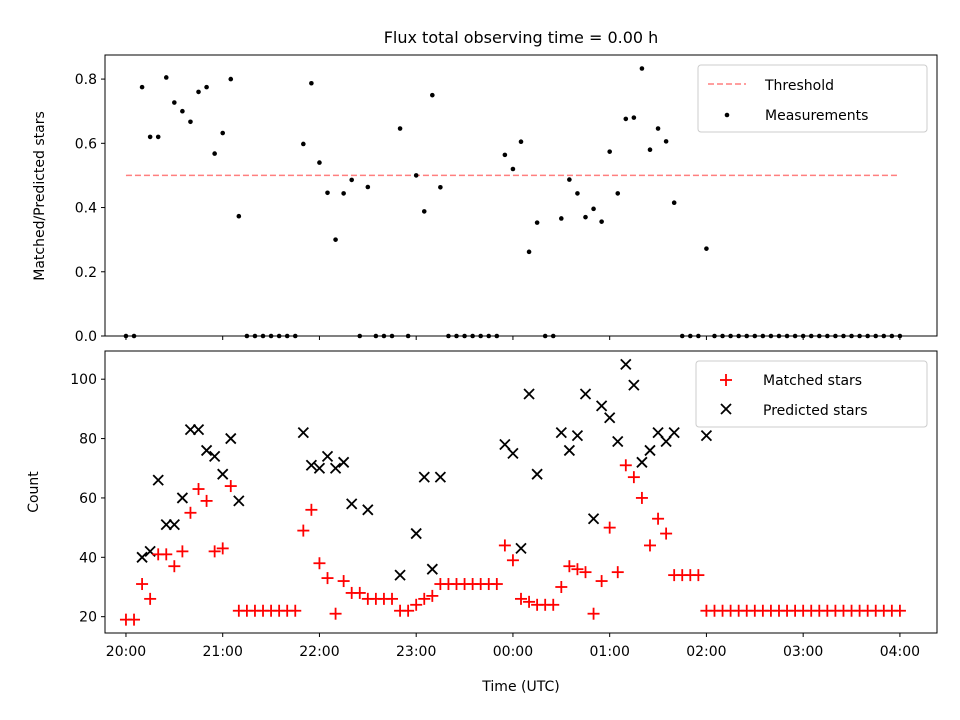 This screenshot has width=960, height=720. Describe the element at coordinates (727, 115) in the screenshot. I see `legend-measurements-swatch` at that location.